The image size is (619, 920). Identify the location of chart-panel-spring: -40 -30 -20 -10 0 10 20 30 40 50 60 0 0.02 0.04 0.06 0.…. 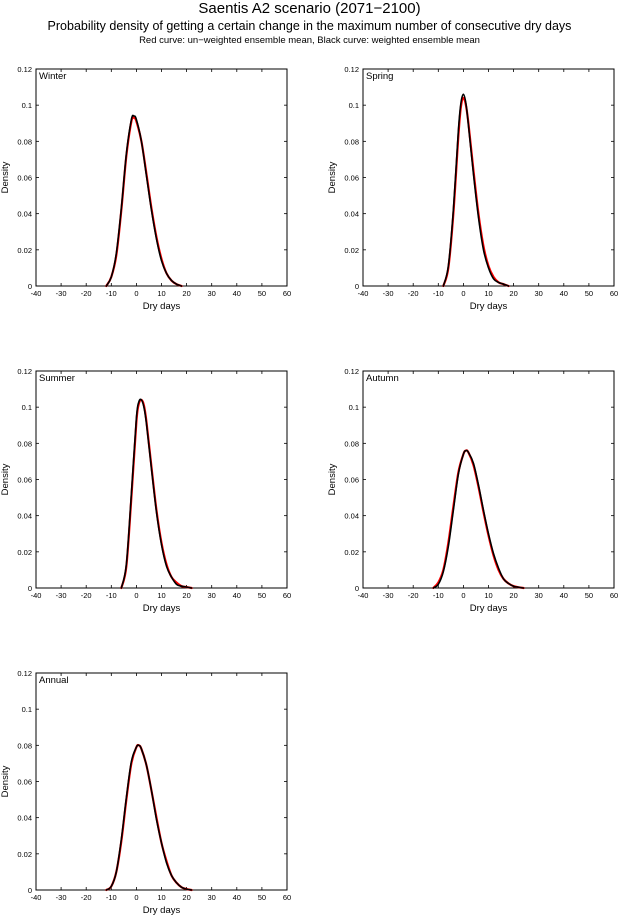
(472, 188).